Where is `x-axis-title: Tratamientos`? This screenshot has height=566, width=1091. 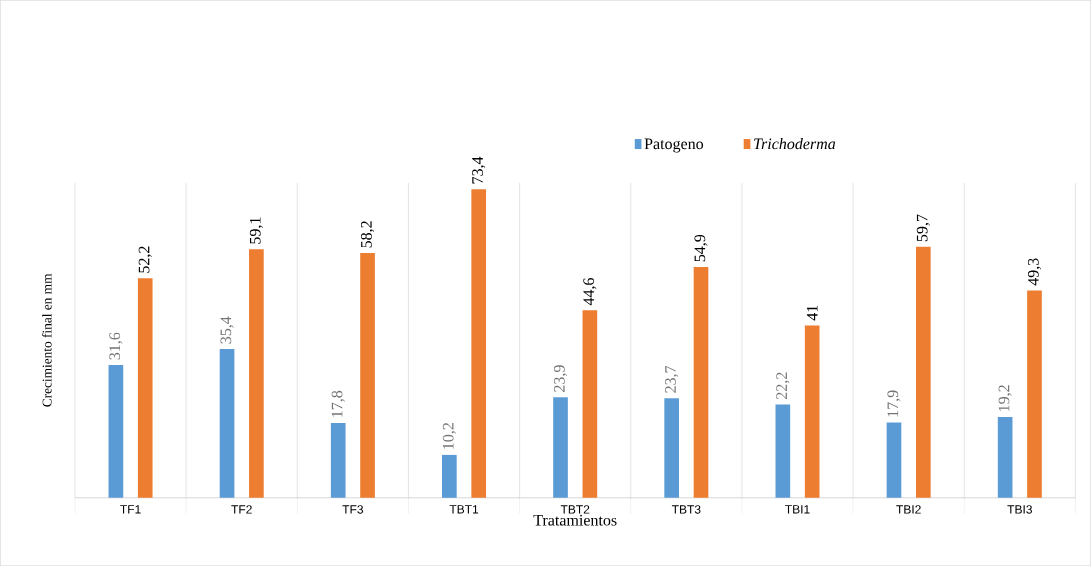
x-axis-title: Tratamientos is located at coordinates (575, 520).